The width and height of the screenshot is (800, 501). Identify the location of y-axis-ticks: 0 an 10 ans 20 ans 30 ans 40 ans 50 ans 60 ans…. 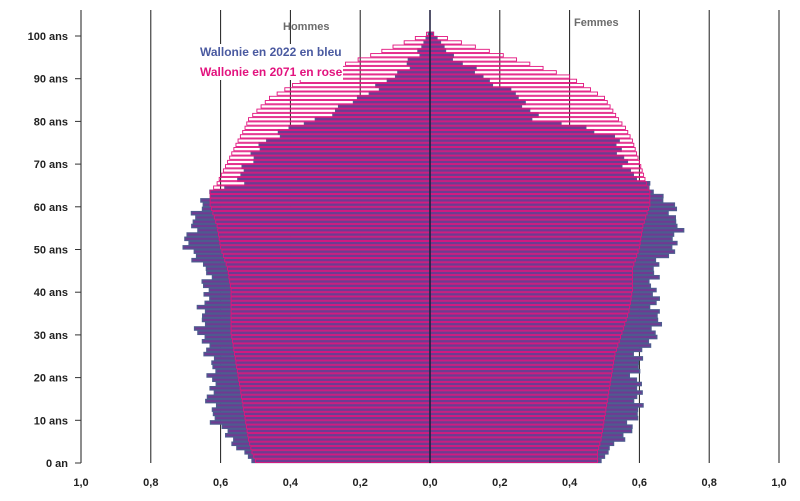
(54, 250).